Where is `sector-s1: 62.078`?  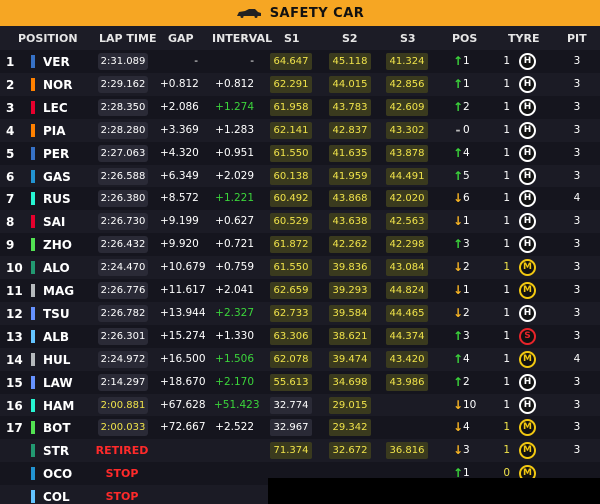
sector-s1: 62.078 is located at coordinates (291, 359).